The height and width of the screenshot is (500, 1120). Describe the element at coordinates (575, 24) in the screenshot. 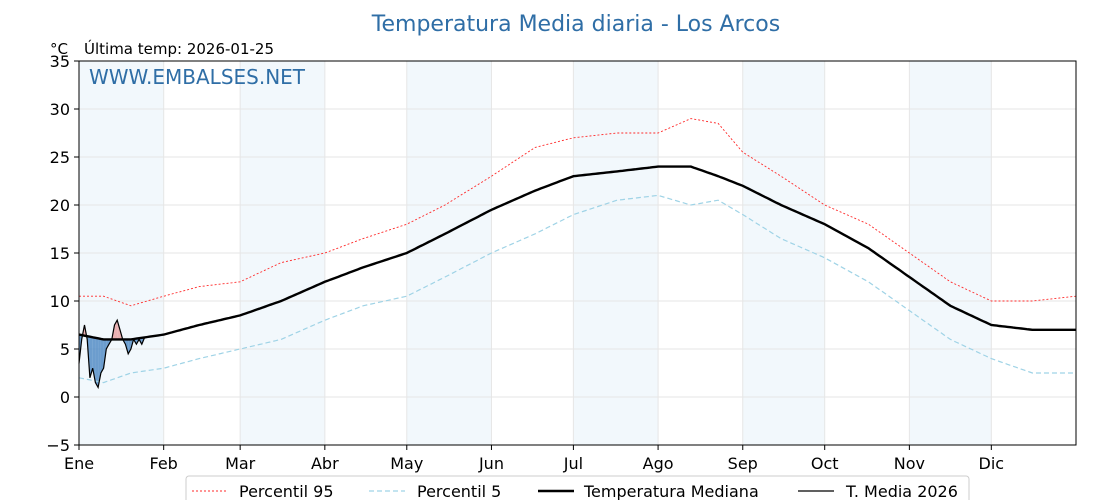

I see `chart-title: Temperatura Media diaria - Los Arcos` at that location.